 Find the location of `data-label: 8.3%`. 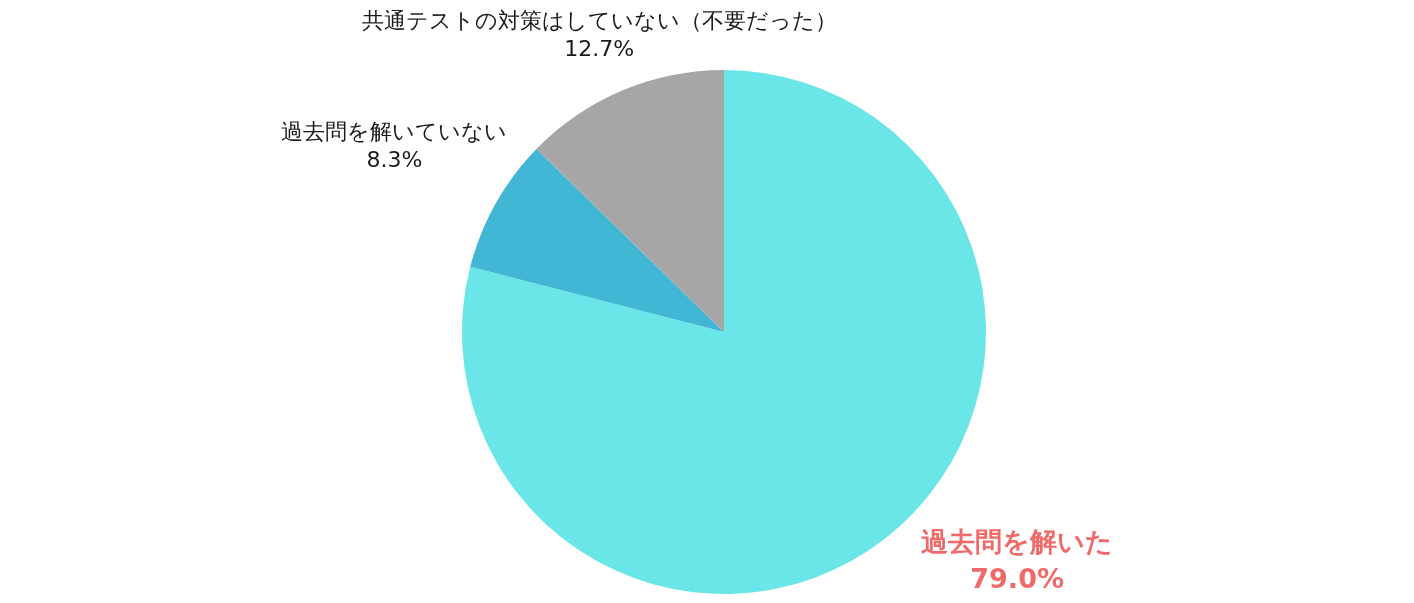

data-label: 8.3% is located at coordinates (394, 159).